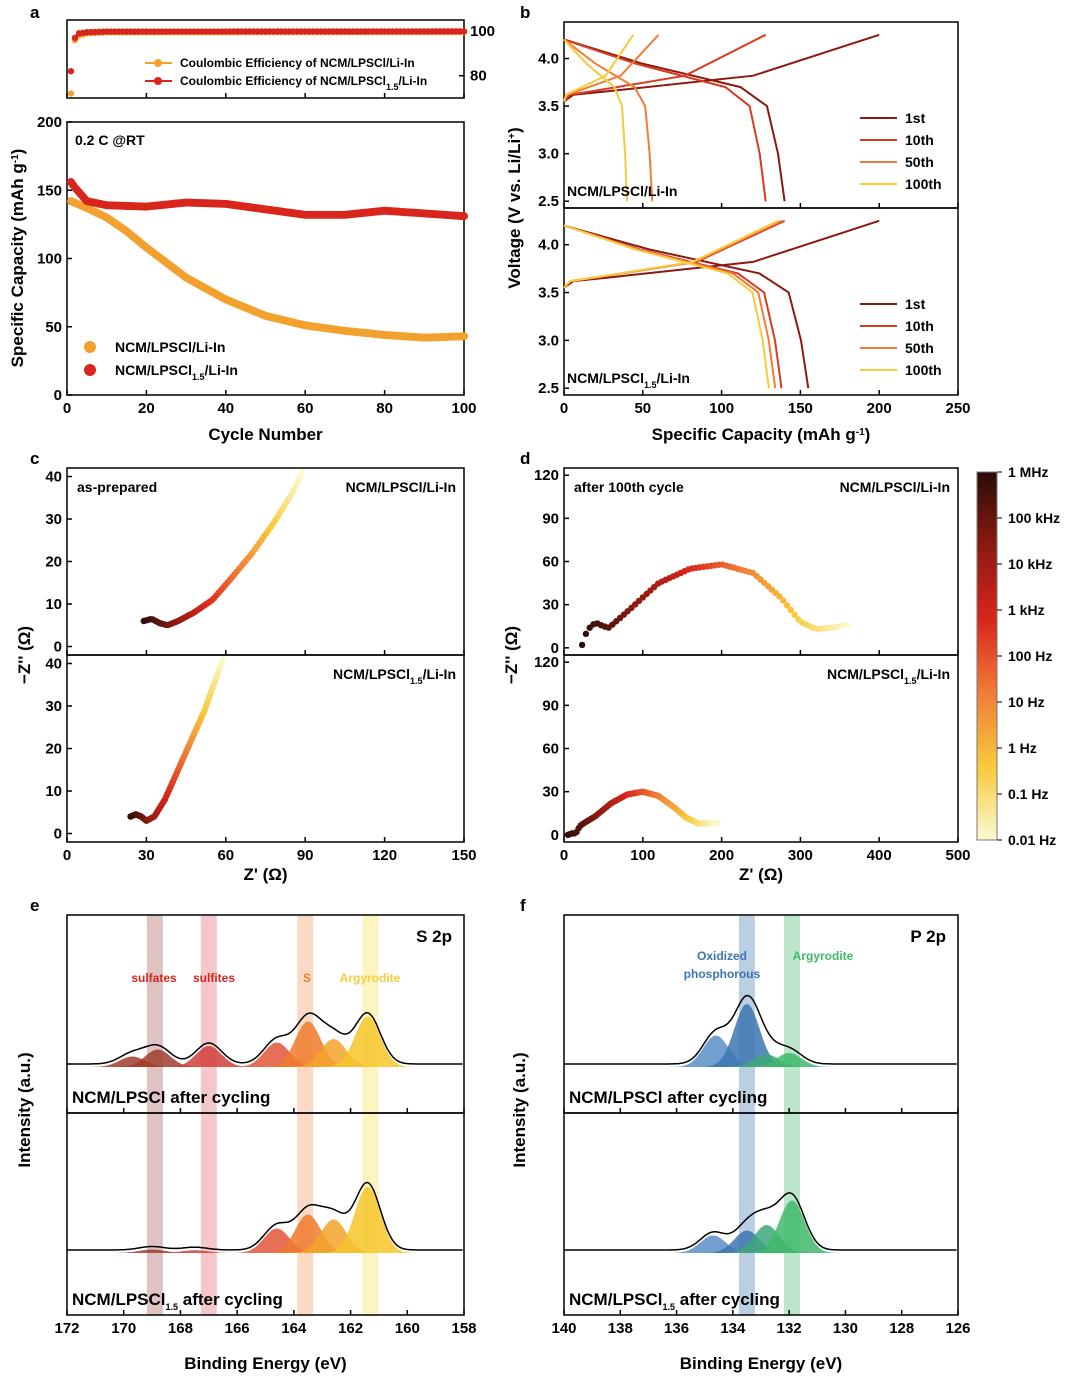 This screenshot has width=1080, height=1377. Describe the element at coordinates (1026, 610) in the screenshot. I see `colorbar-label: 1 kHz` at that location.